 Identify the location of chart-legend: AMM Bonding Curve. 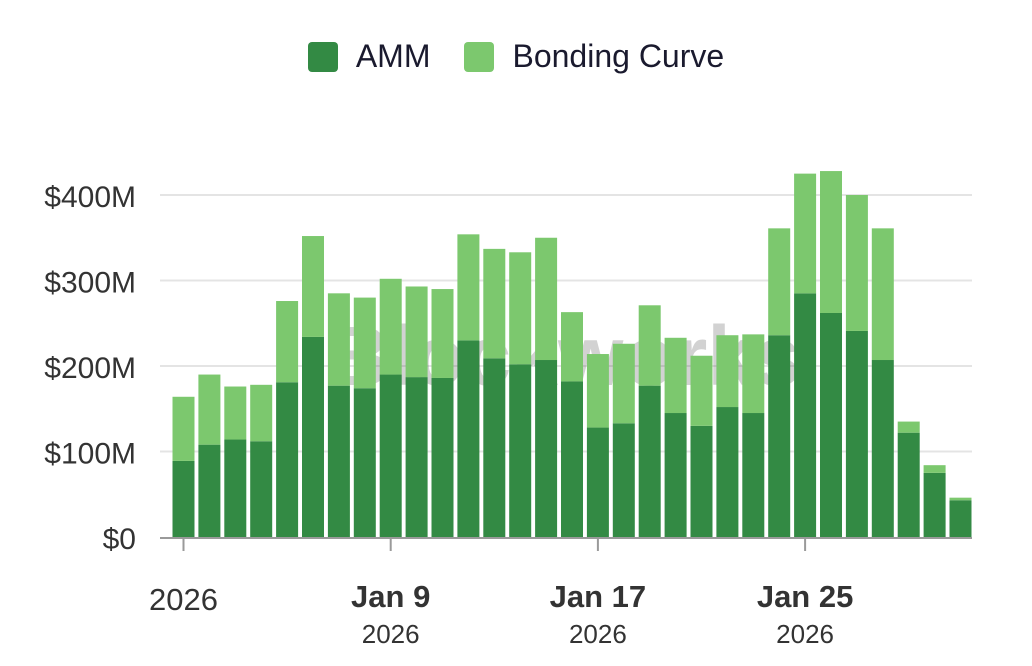
(516, 56).